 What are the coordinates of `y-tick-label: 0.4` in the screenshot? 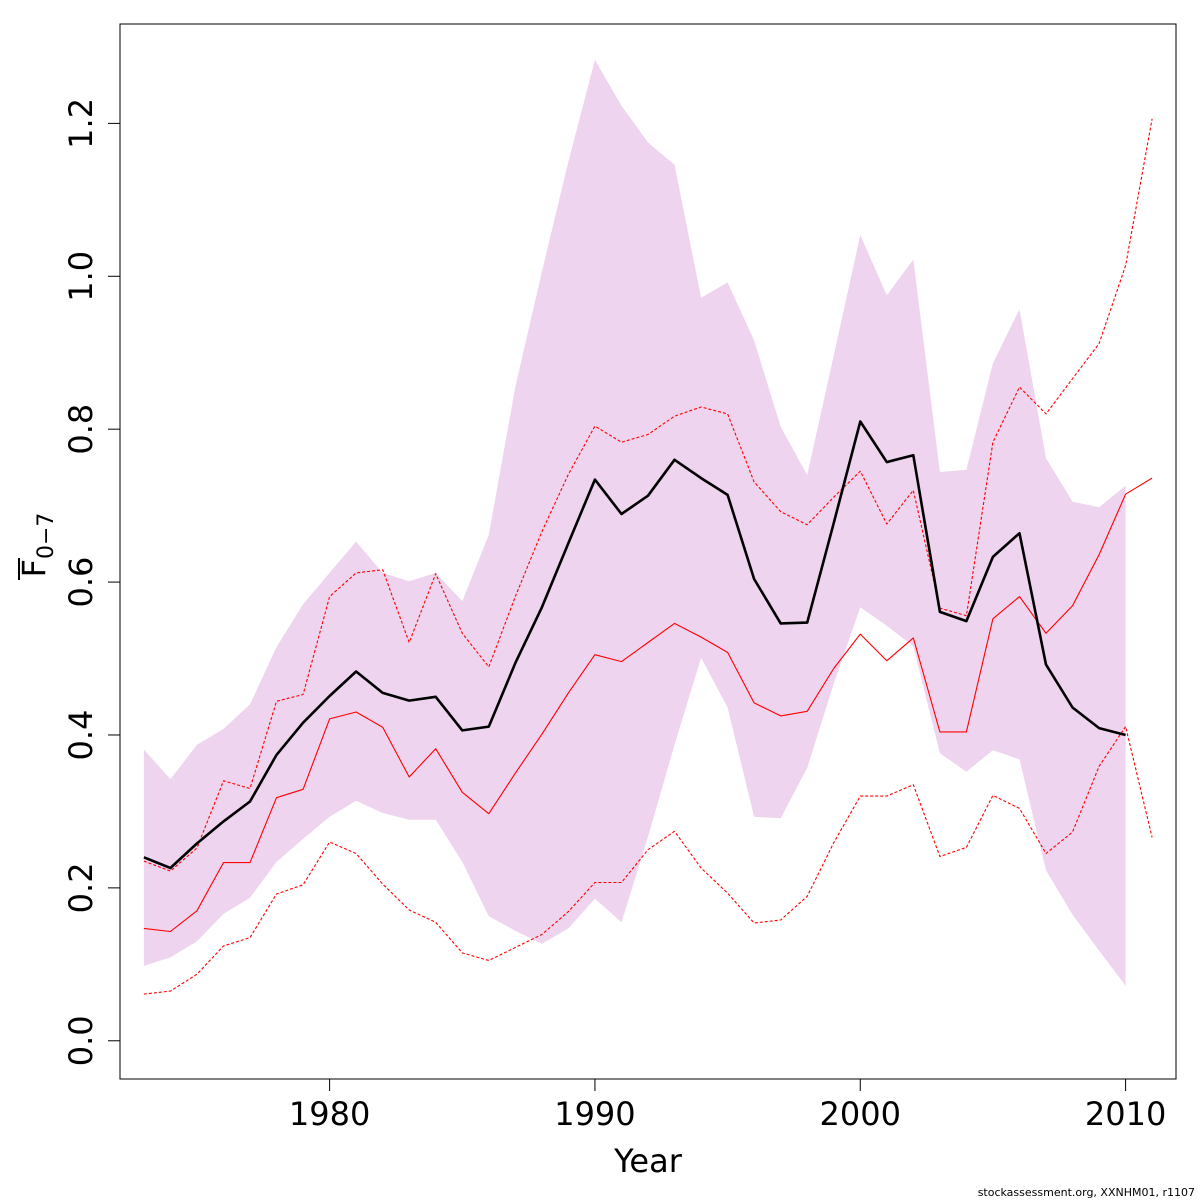 It's located at (81, 735).